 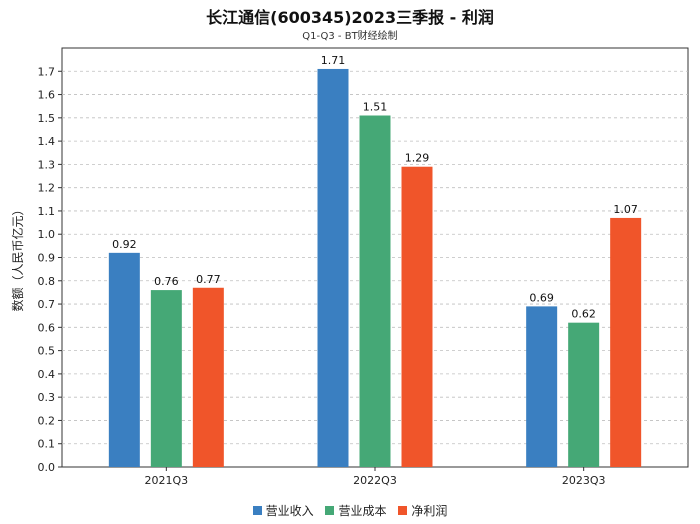 I want to click on legend-item-net-profit: 净利润, so click(x=422, y=510).